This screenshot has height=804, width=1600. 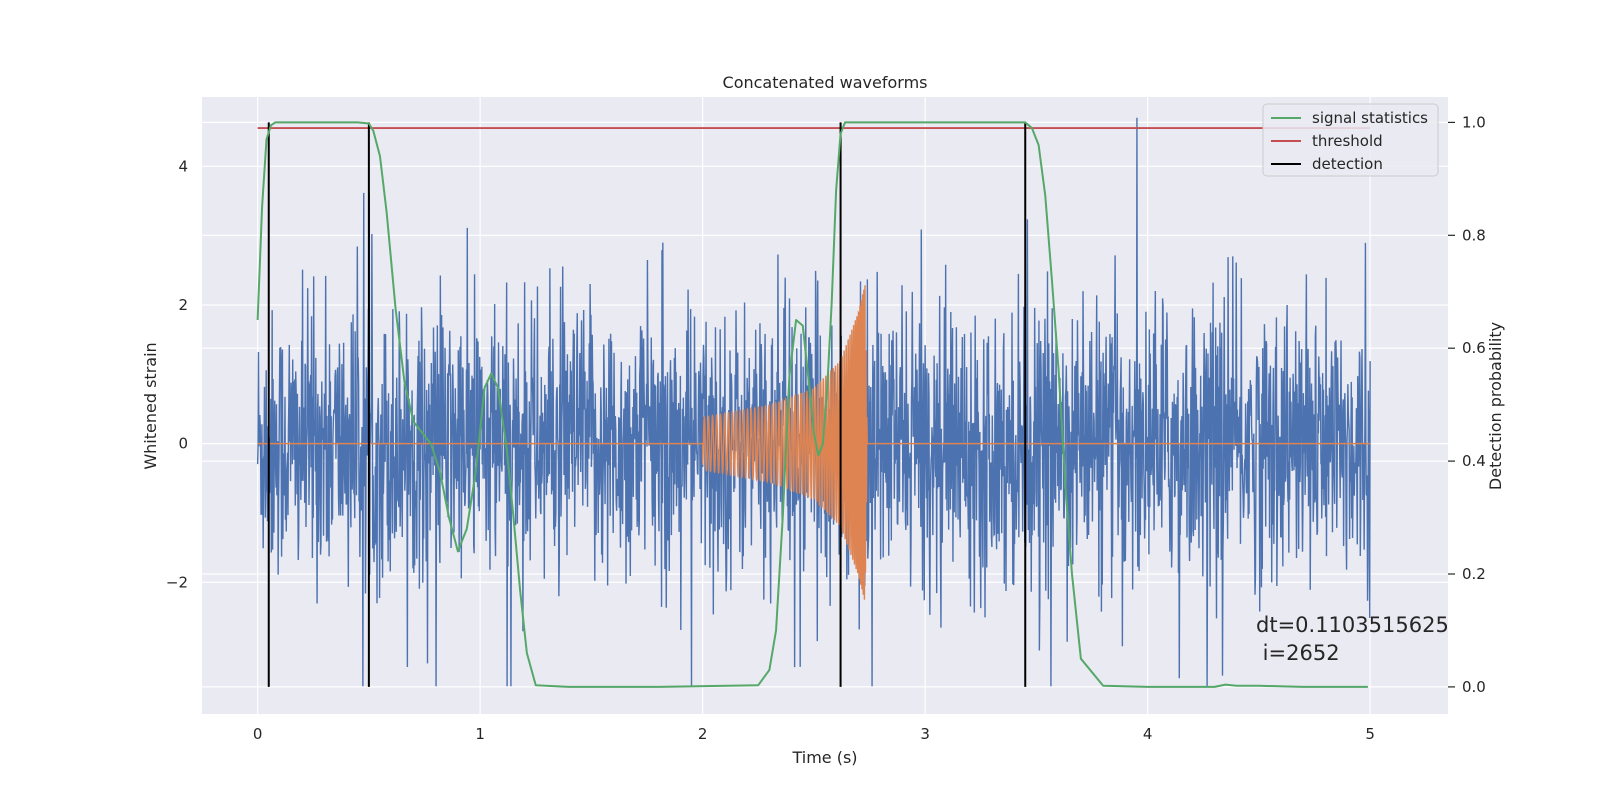 I want to click on x-axis-label: Time (s), so click(x=824, y=757).